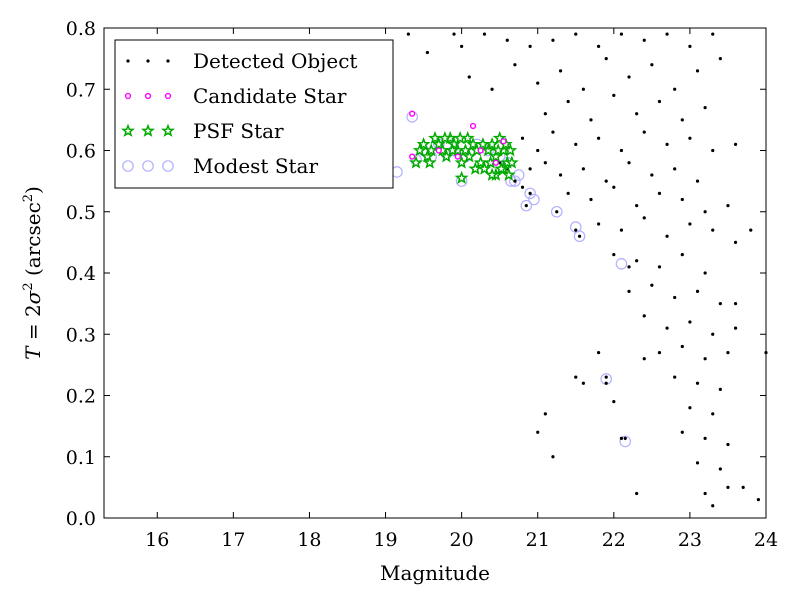  Describe the element at coordinates (81, 519) in the screenshot. I see `y-tick-label: 0.0` at that location.